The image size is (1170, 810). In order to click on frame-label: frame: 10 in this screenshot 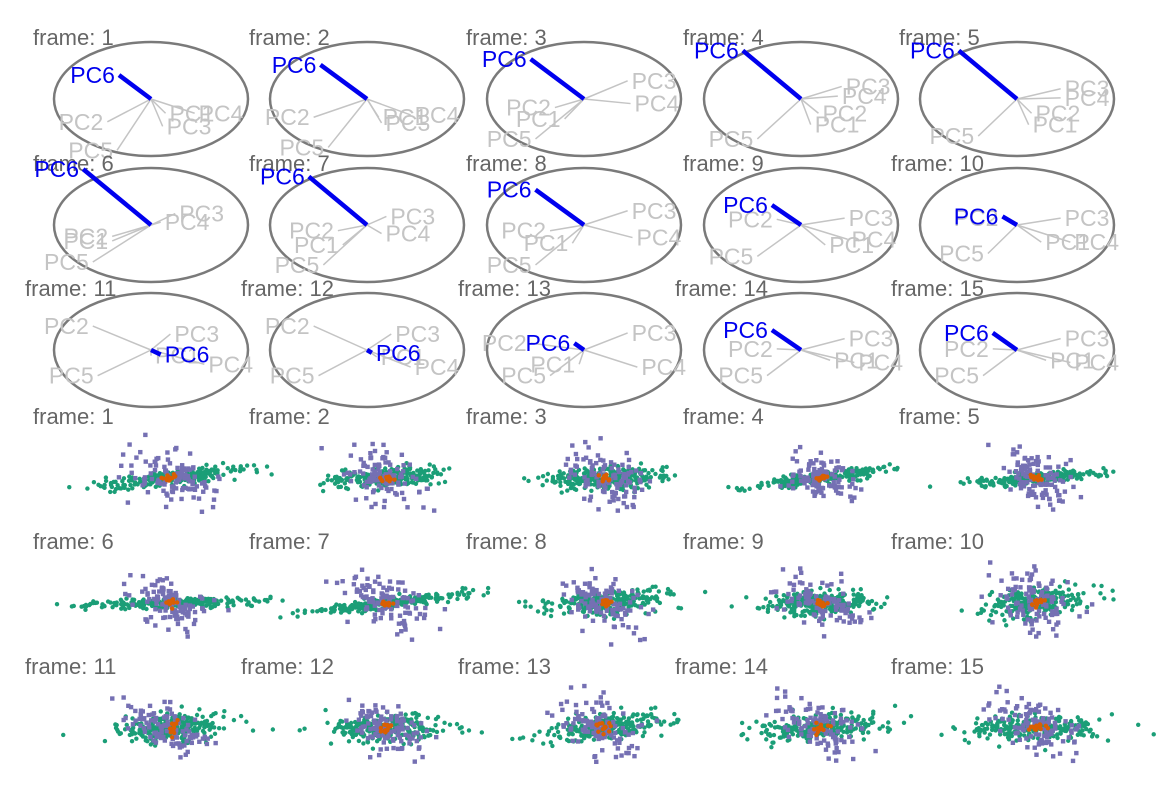, I will do `click(937, 163)`.